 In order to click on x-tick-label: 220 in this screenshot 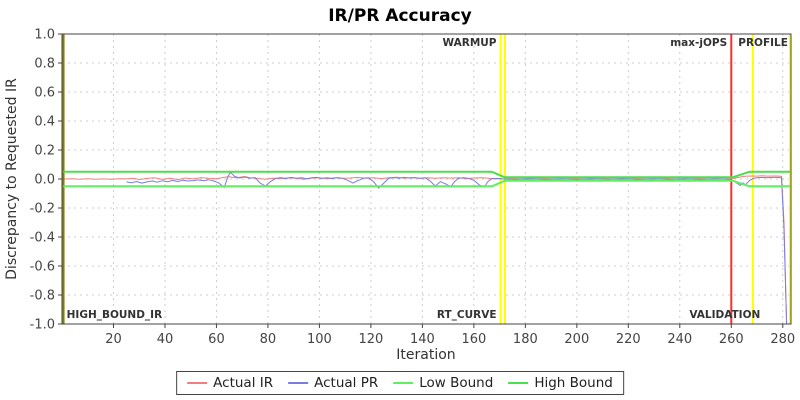, I will do `click(628, 339)`.